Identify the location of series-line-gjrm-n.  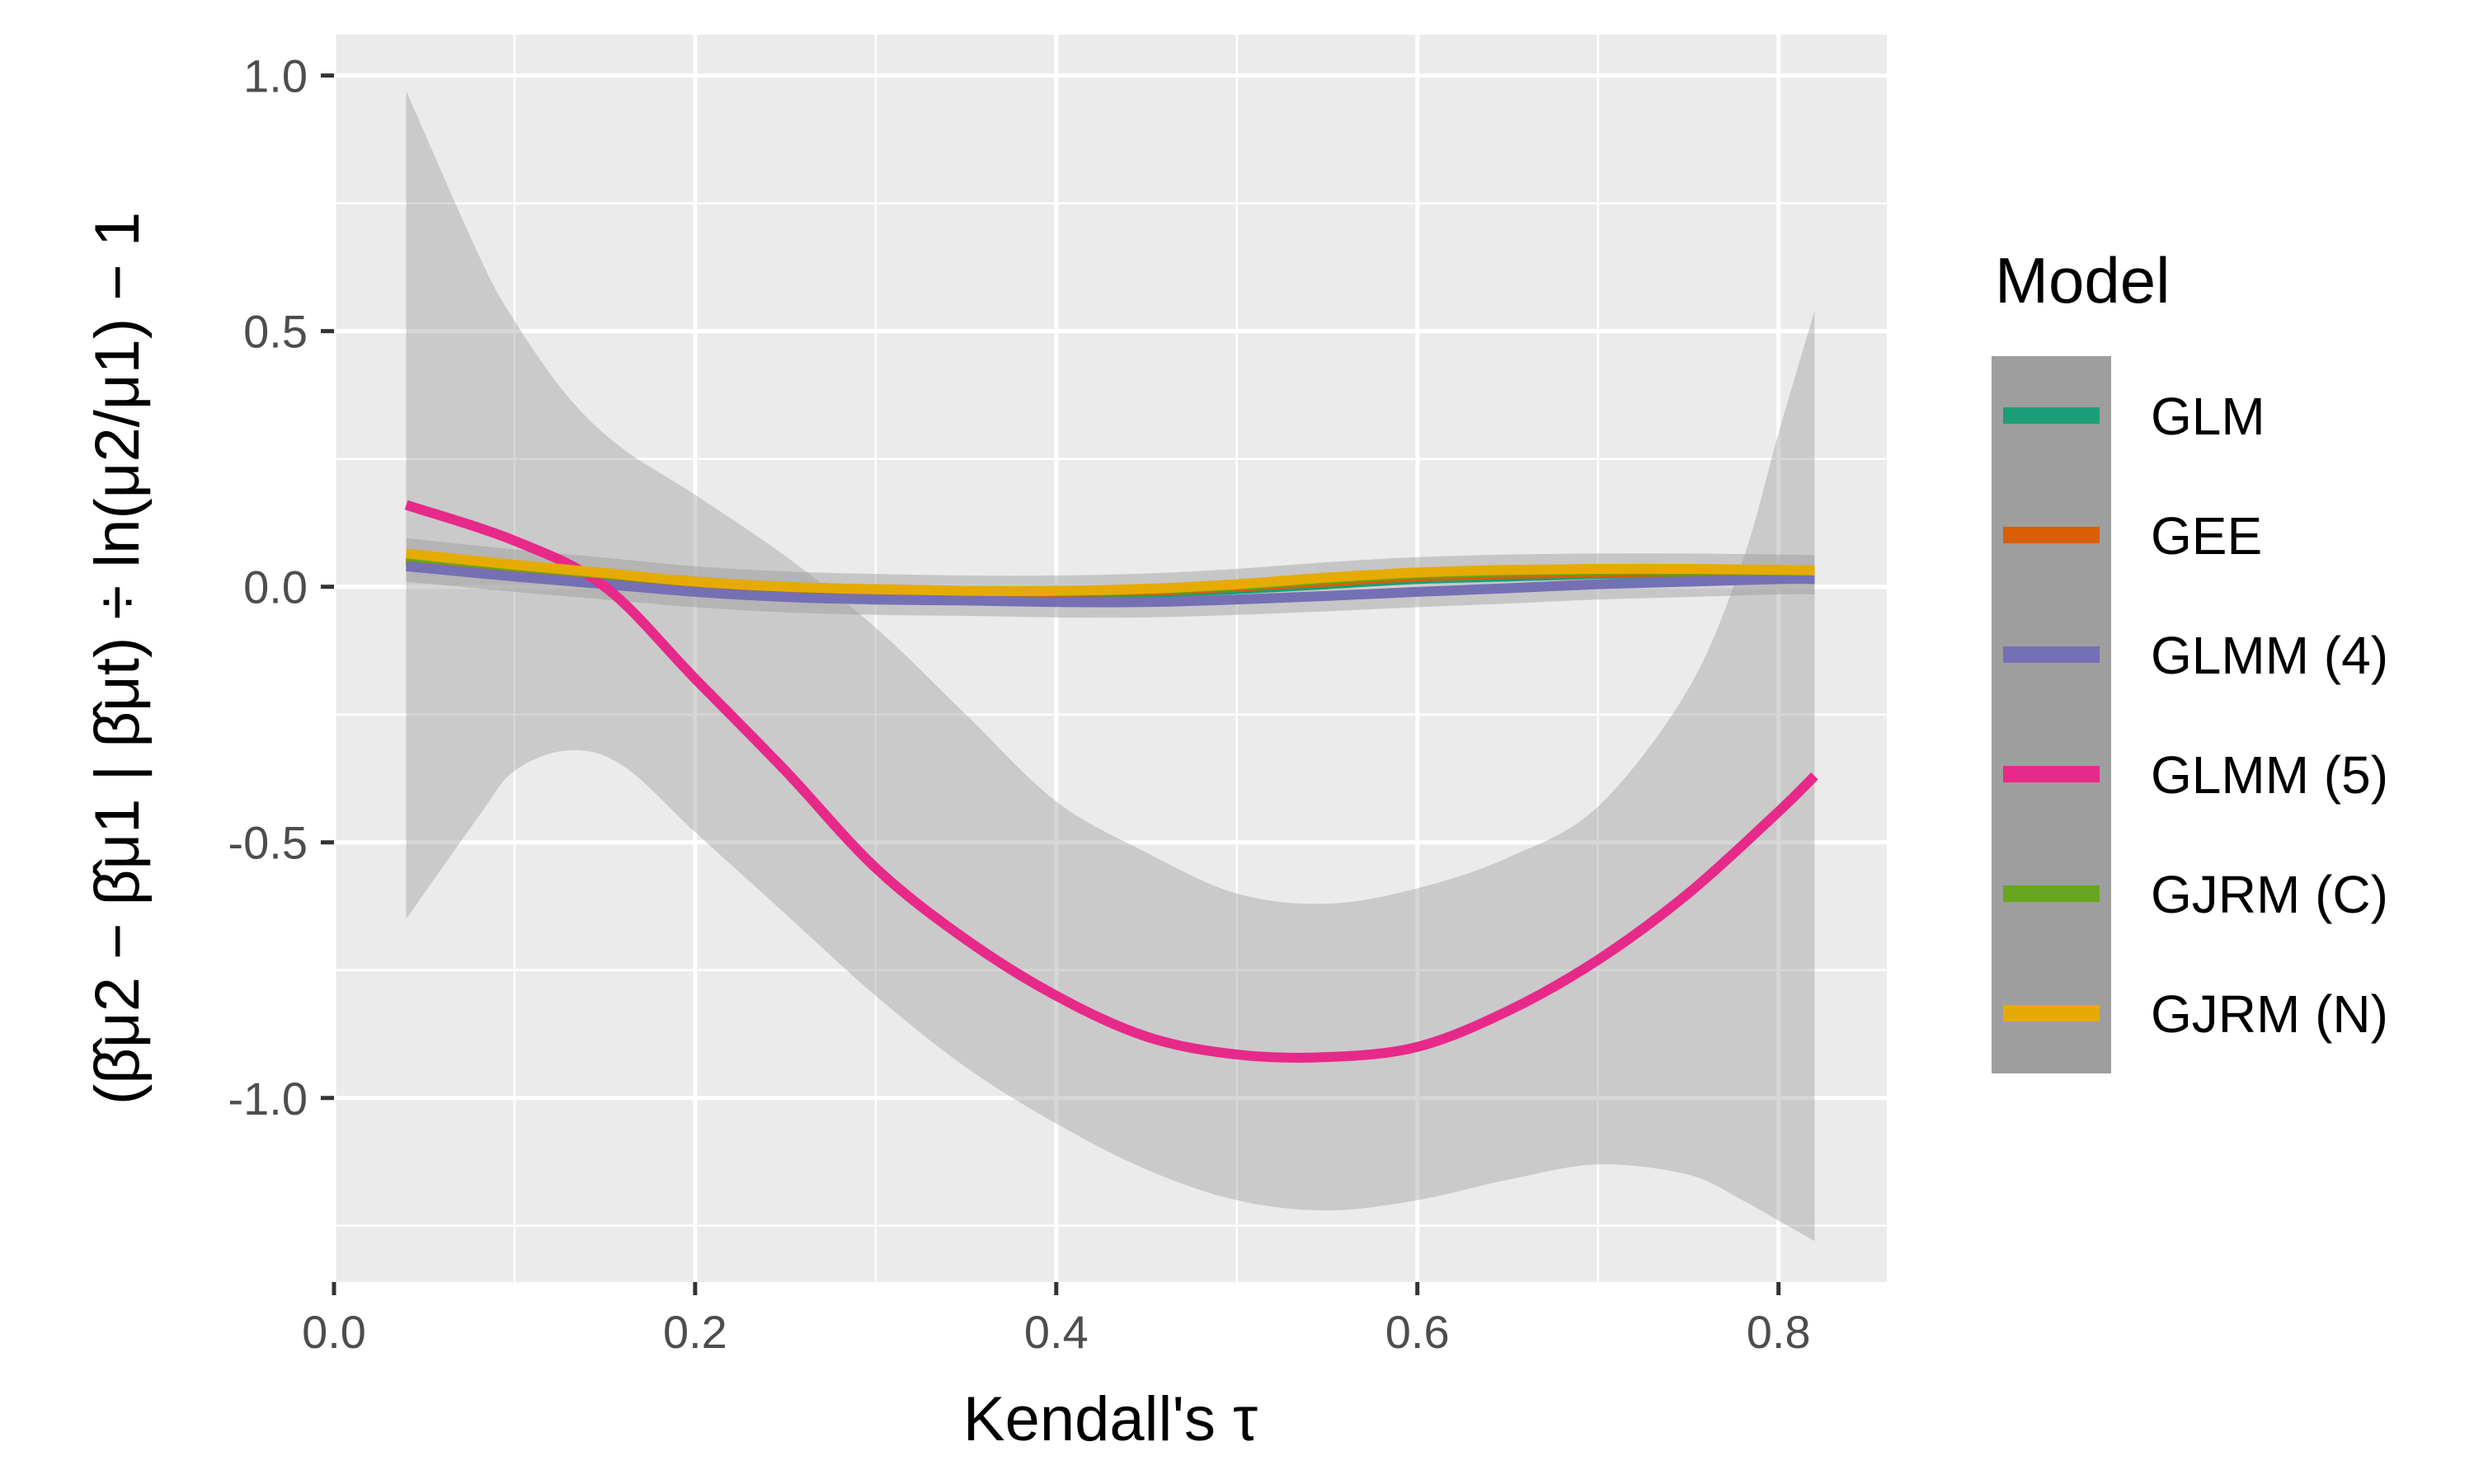
(1110, 572).